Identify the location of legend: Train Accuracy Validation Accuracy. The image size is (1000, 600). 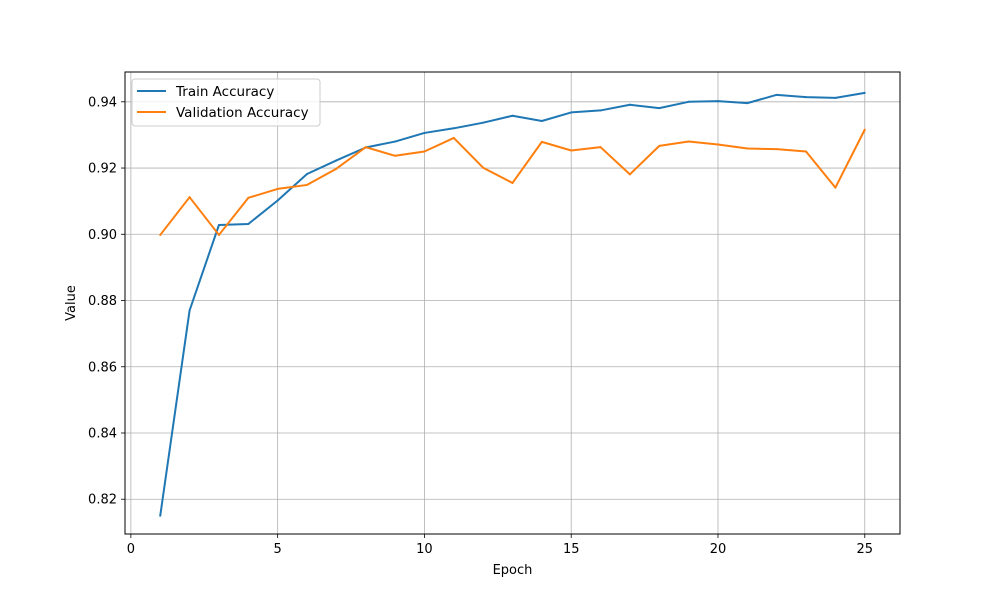
(226, 102).